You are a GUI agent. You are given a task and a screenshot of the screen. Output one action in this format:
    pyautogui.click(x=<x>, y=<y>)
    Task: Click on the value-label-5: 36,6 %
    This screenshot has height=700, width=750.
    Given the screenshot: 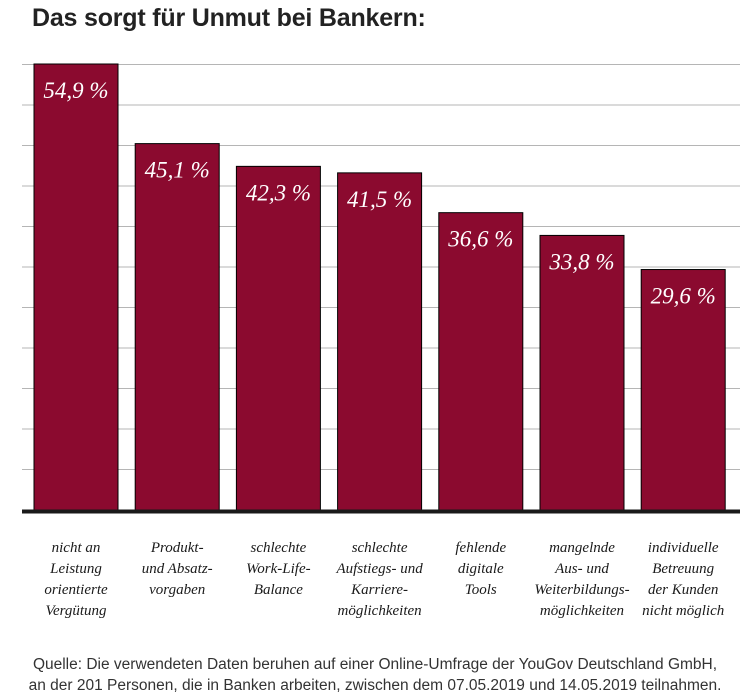 What is the action you would take?
    pyautogui.click(x=480, y=239)
    